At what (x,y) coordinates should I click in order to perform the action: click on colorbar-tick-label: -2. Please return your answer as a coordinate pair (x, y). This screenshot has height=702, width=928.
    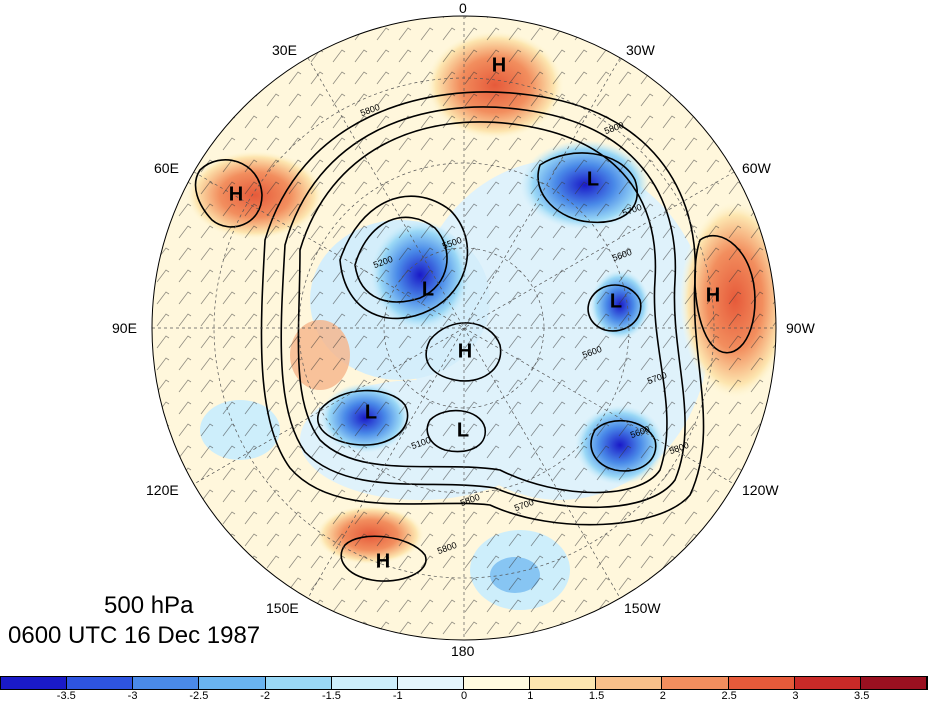
    Looking at the image, I should click on (265, 696).